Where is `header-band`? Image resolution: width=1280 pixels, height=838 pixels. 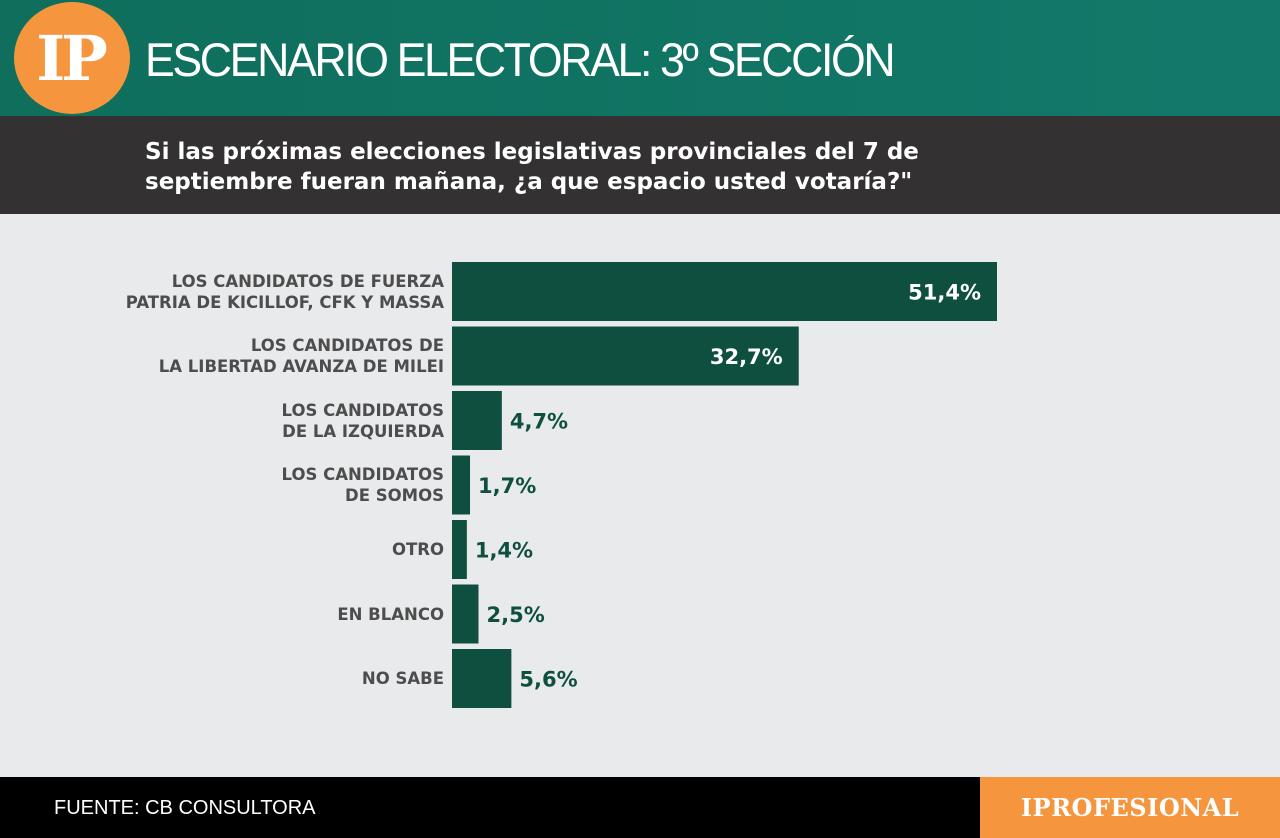 header-band is located at coordinates (640, 58).